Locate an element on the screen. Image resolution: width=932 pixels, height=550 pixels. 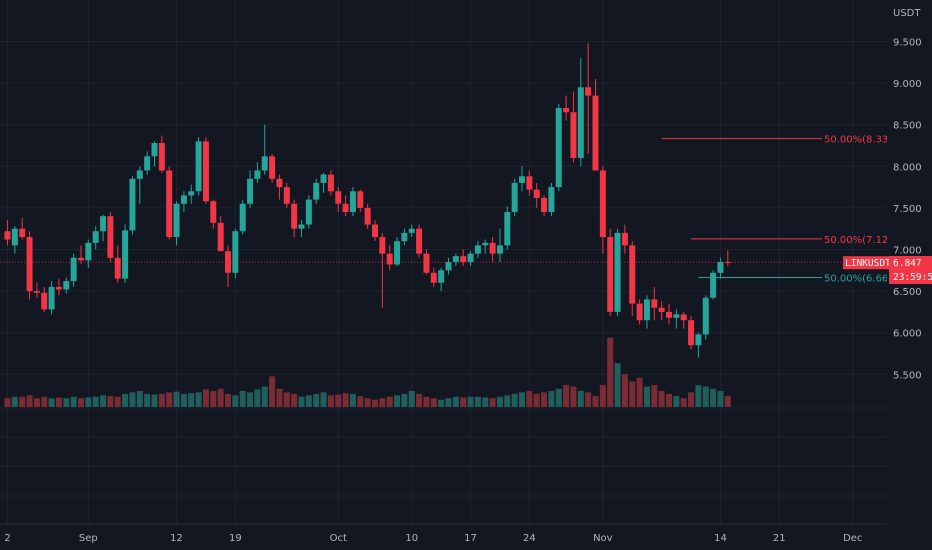
price-tick-label: 9.500 is located at coordinates (907, 43).